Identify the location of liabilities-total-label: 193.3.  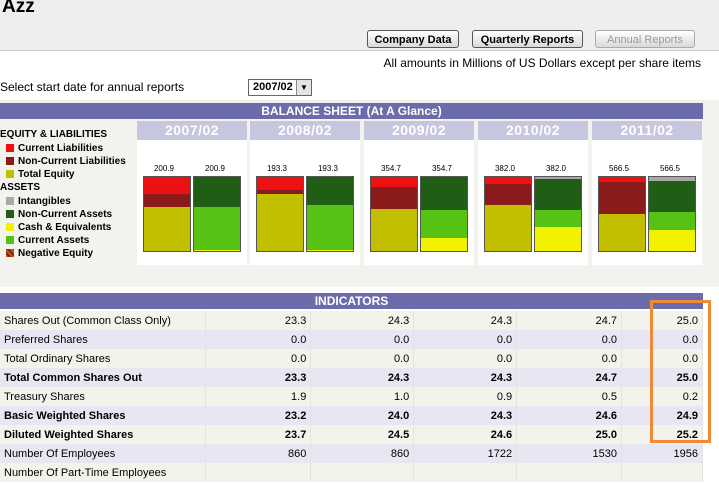
(277, 168).